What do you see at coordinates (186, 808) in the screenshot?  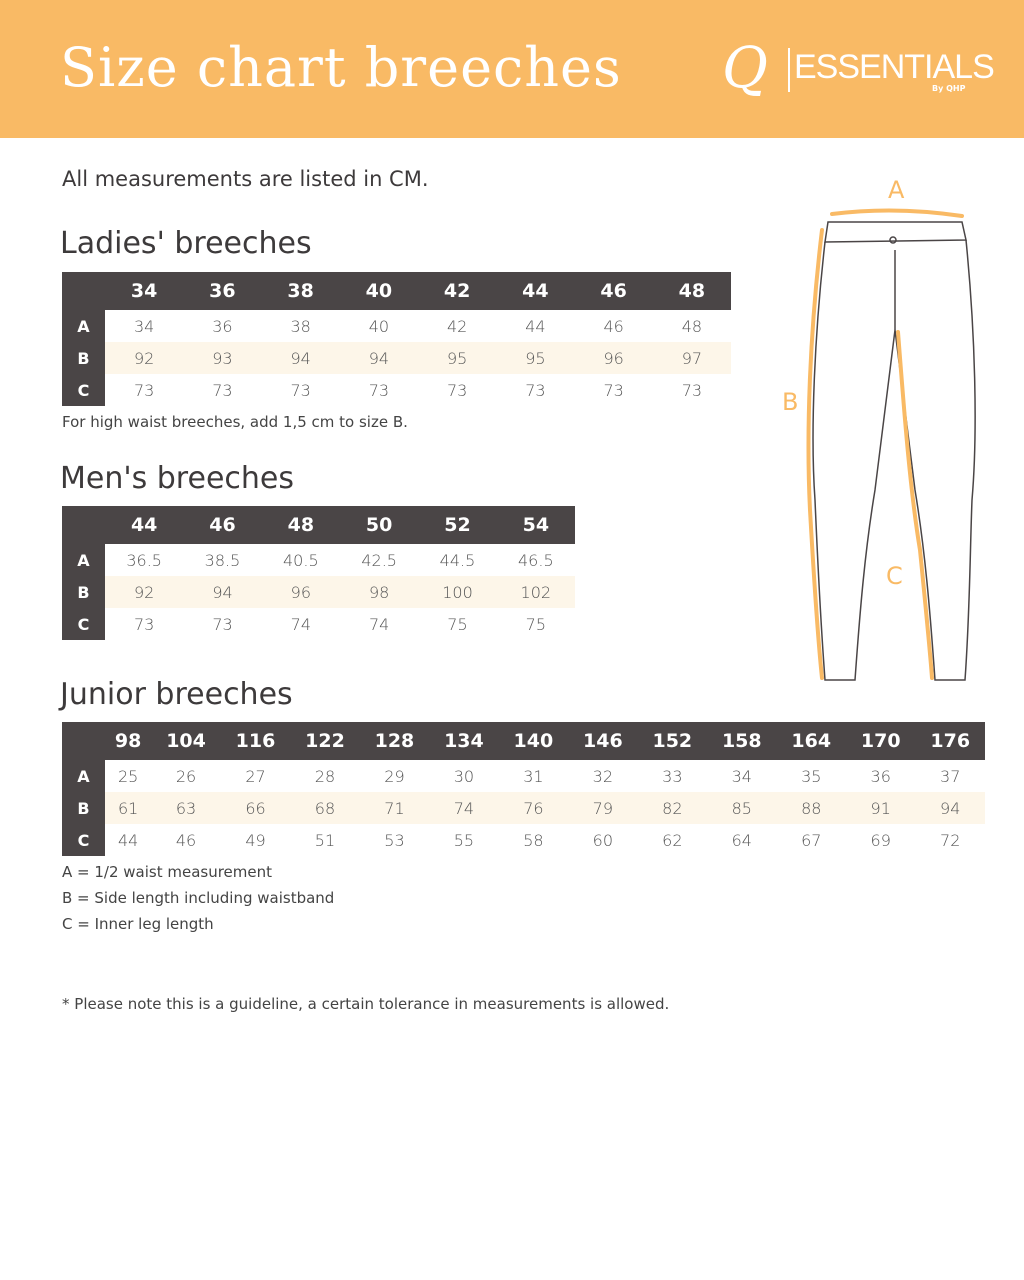 I see `table-cell: 63` at bounding box center [186, 808].